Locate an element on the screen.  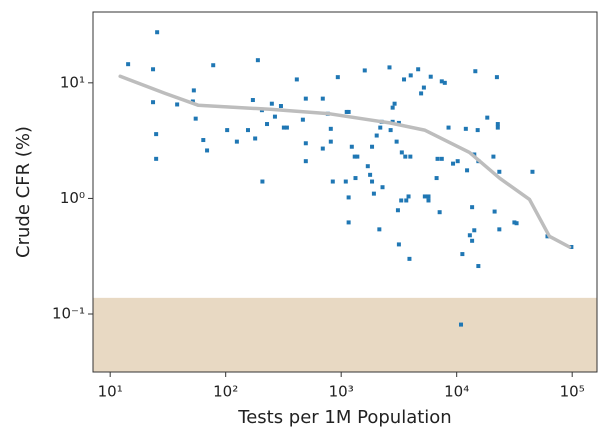
x-tick-label: 10⁵ is located at coordinates (572, 392).